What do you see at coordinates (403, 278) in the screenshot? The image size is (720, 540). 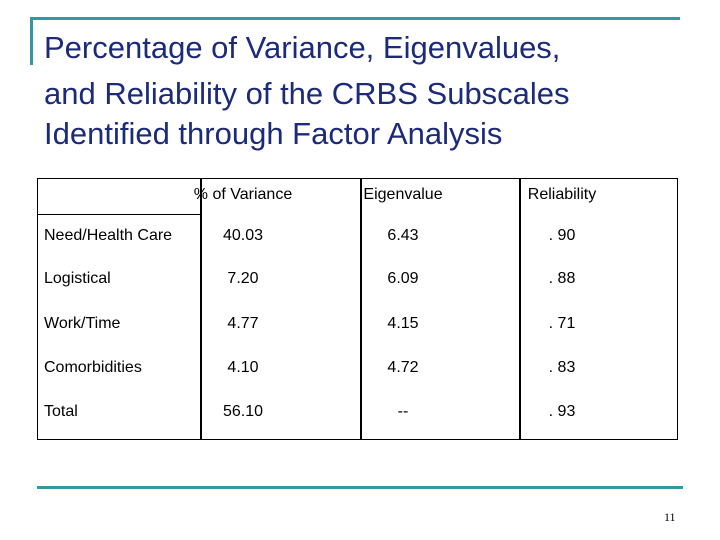 I see `table-cell: 6.09` at bounding box center [403, 278].